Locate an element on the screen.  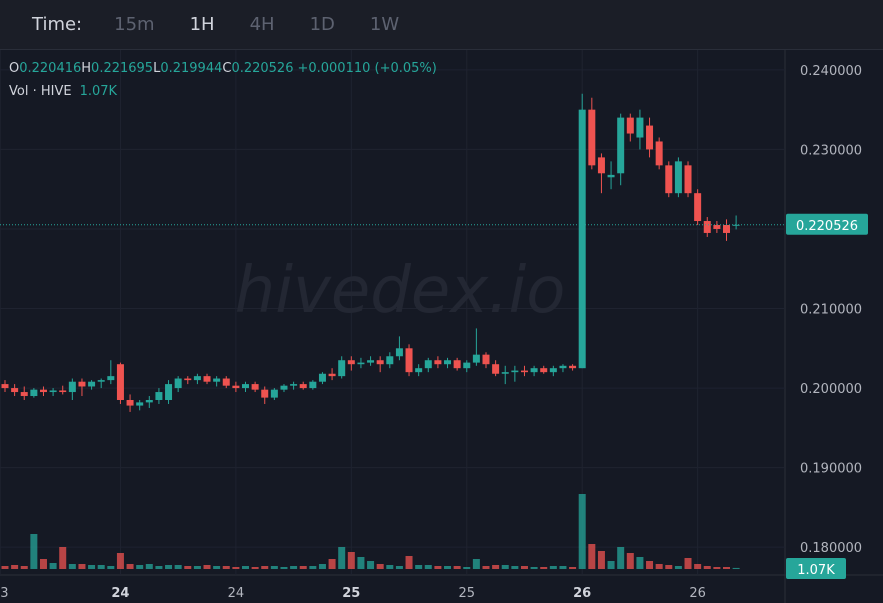
legend-part: 0.219944 is located at coordinates (191, 68).